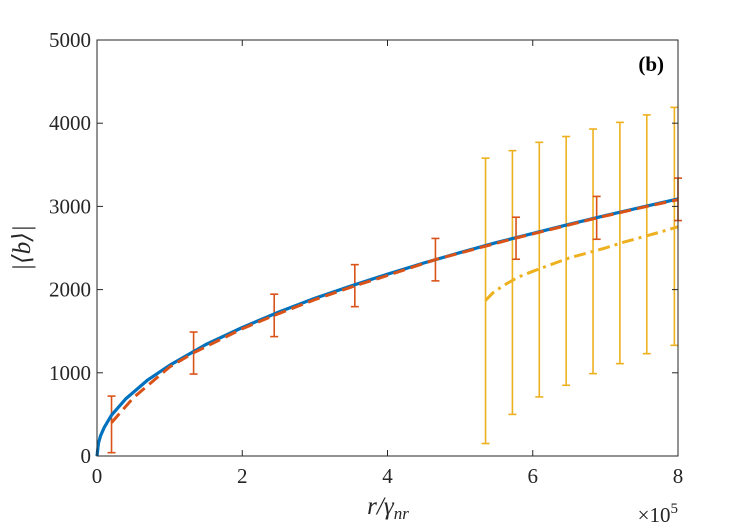  I want to click on x-axis-label-main: r/γ, so click(381, 506).